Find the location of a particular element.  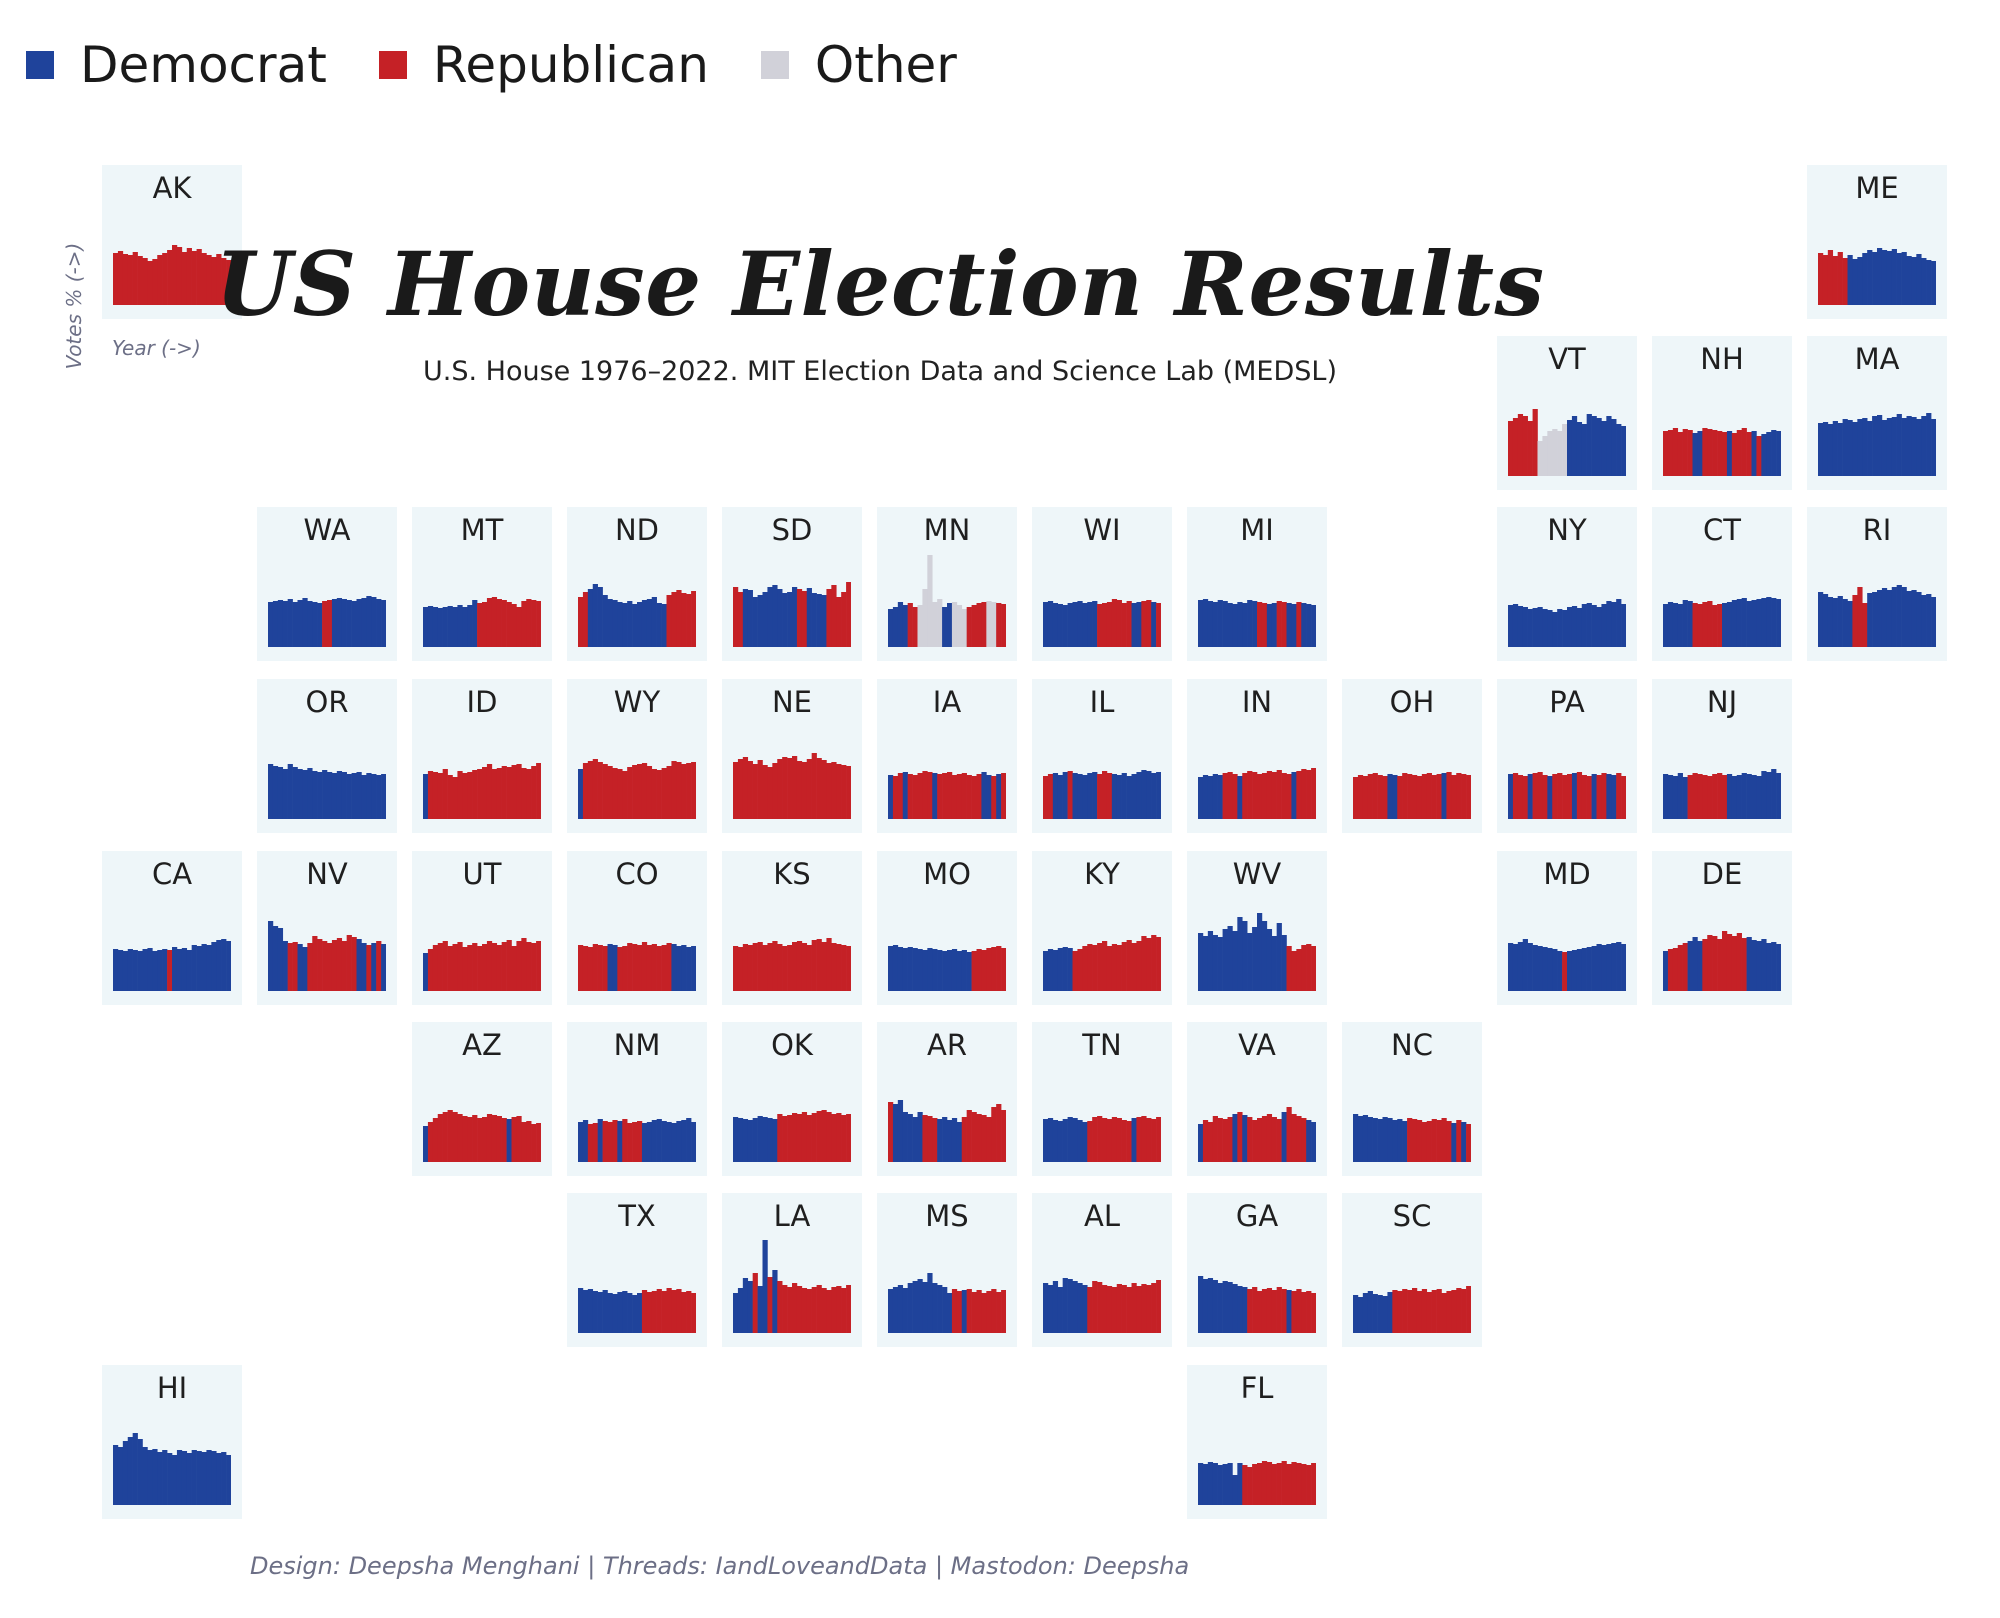

bar-2018 is located at coordinates (1459, 796).